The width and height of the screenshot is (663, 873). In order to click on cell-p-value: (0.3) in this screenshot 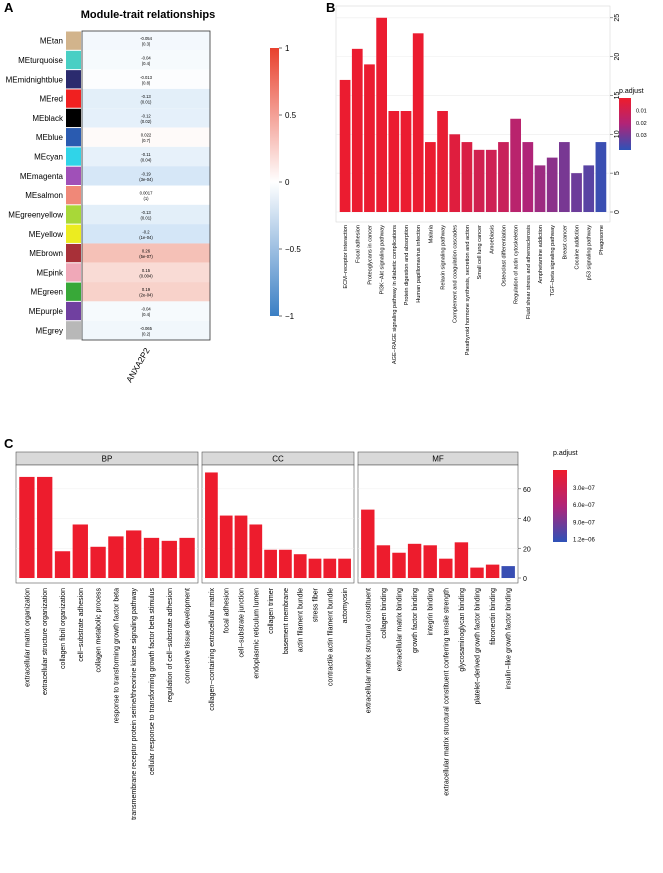, I will do `click(146, 44)`.